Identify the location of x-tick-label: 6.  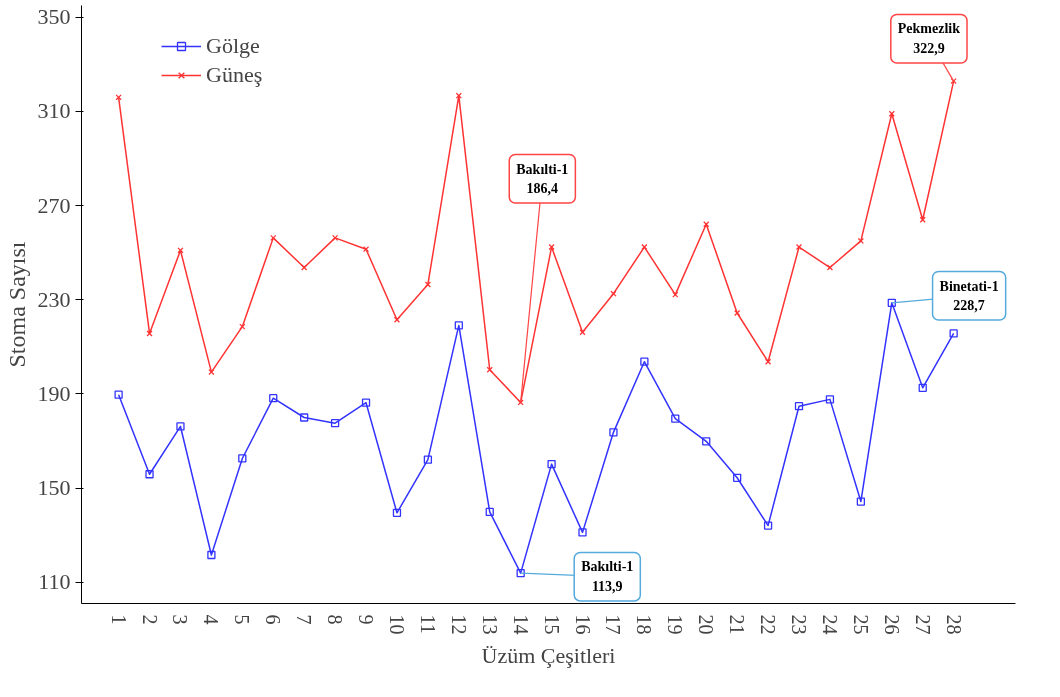
(273, 619).